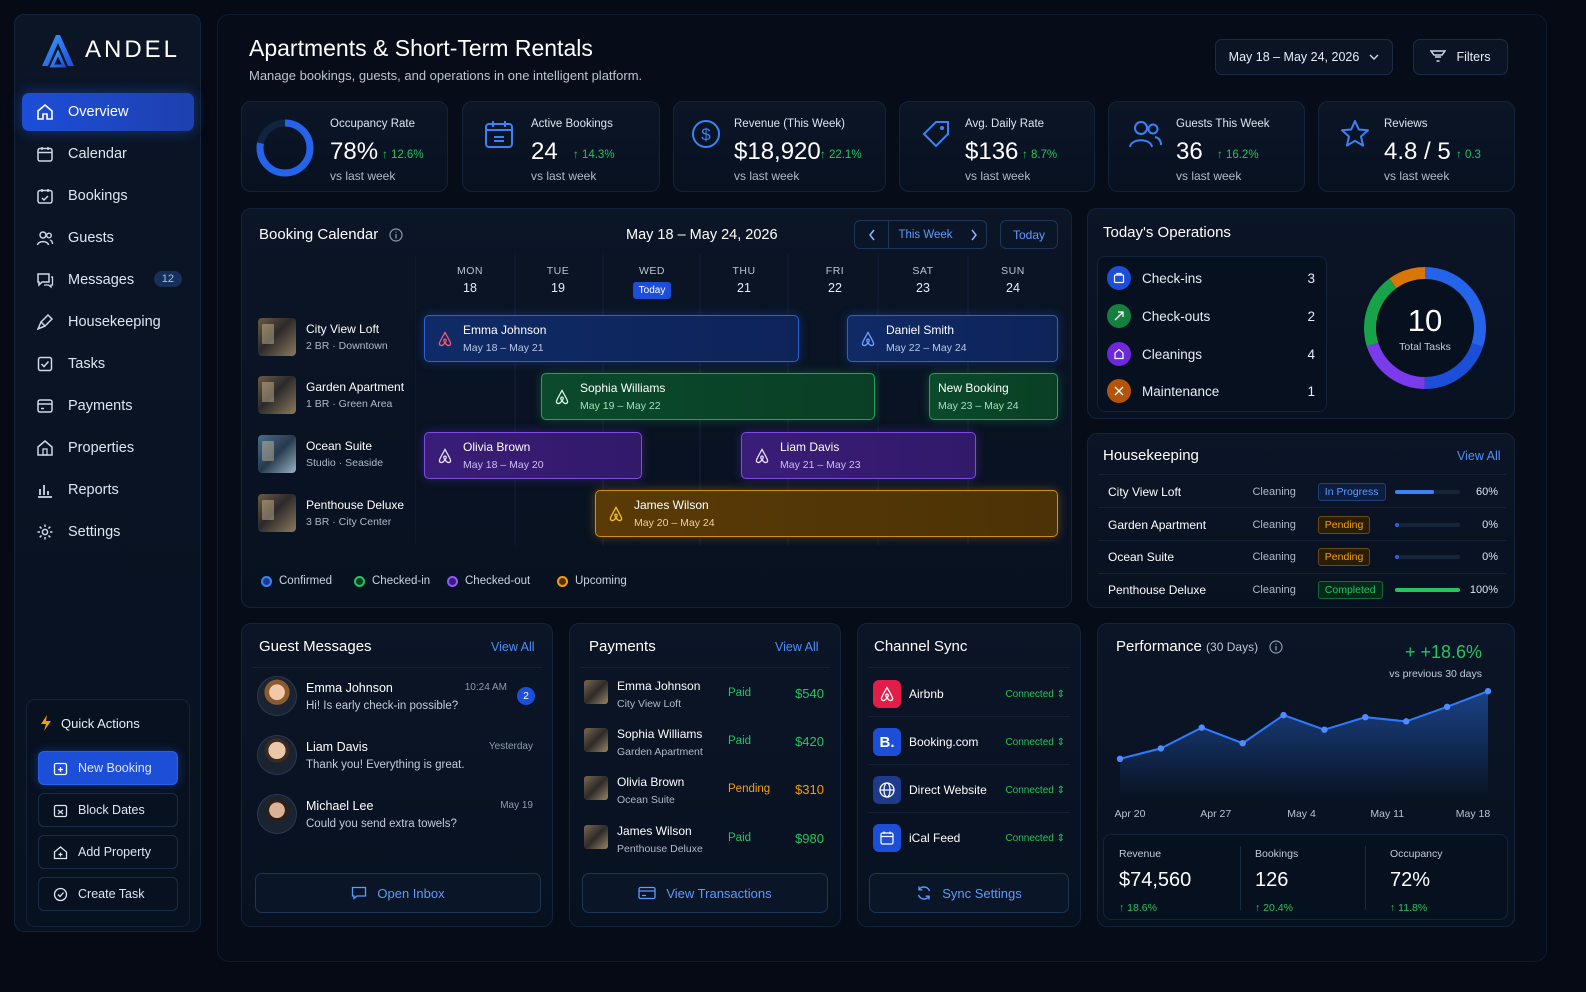  Describe the element at coordinates (705, 893) in the screenshot. I see `view-transactions-button: View Transactions` at that location.